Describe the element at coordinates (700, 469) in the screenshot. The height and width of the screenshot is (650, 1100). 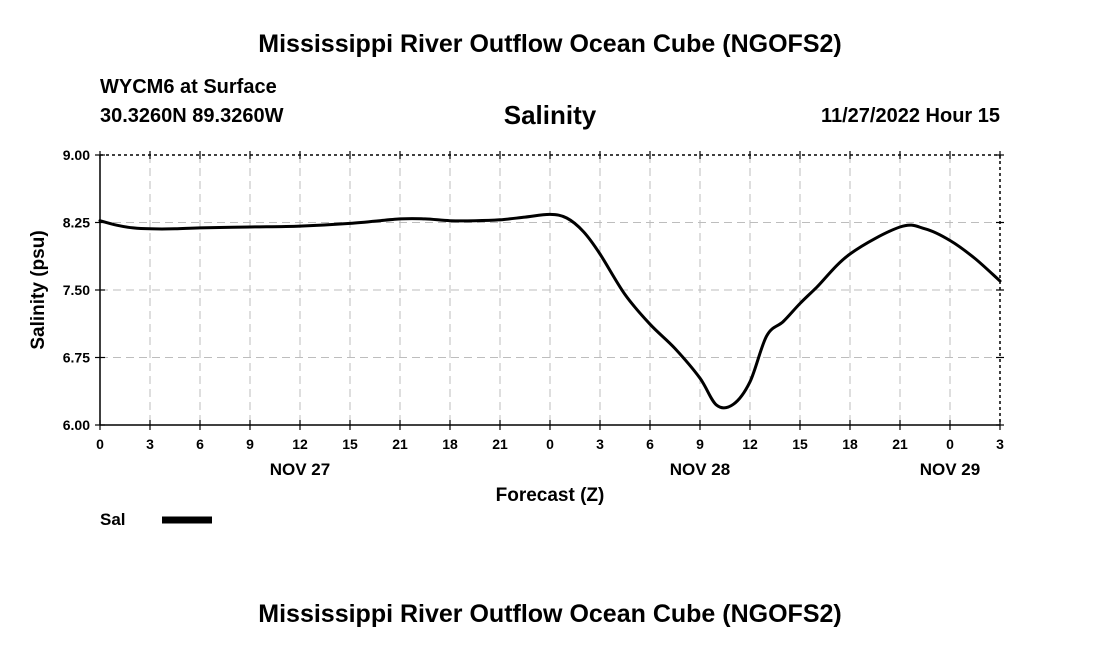
I see `date-label: NOV 28` at that location.